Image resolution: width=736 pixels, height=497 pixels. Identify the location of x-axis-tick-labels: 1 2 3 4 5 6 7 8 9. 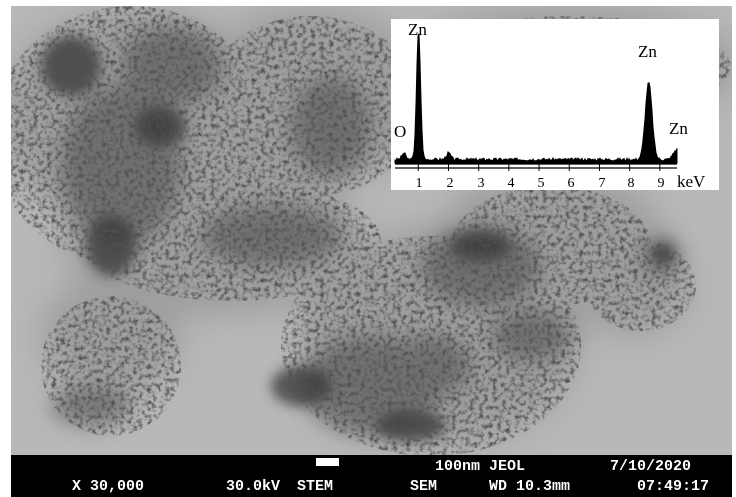
(540, 183).